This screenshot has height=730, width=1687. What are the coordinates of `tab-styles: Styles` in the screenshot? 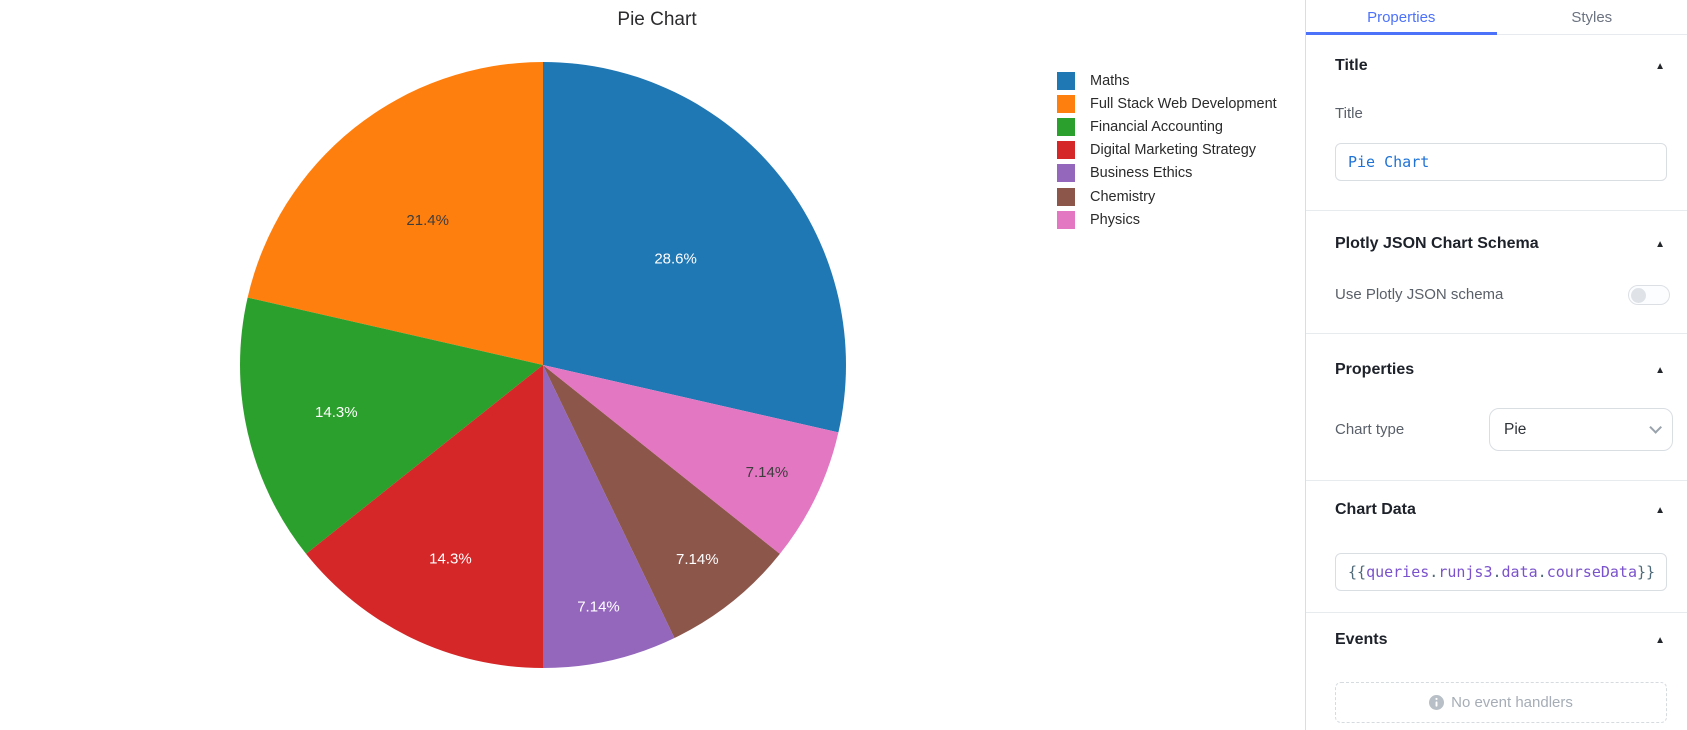 It's located at (1592, 17).